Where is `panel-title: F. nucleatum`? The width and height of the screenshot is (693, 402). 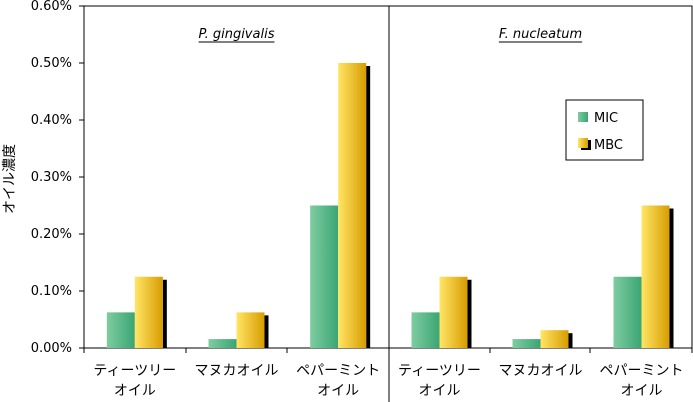
panel-title: F. nucleatum is located at coordinates (540, 34).